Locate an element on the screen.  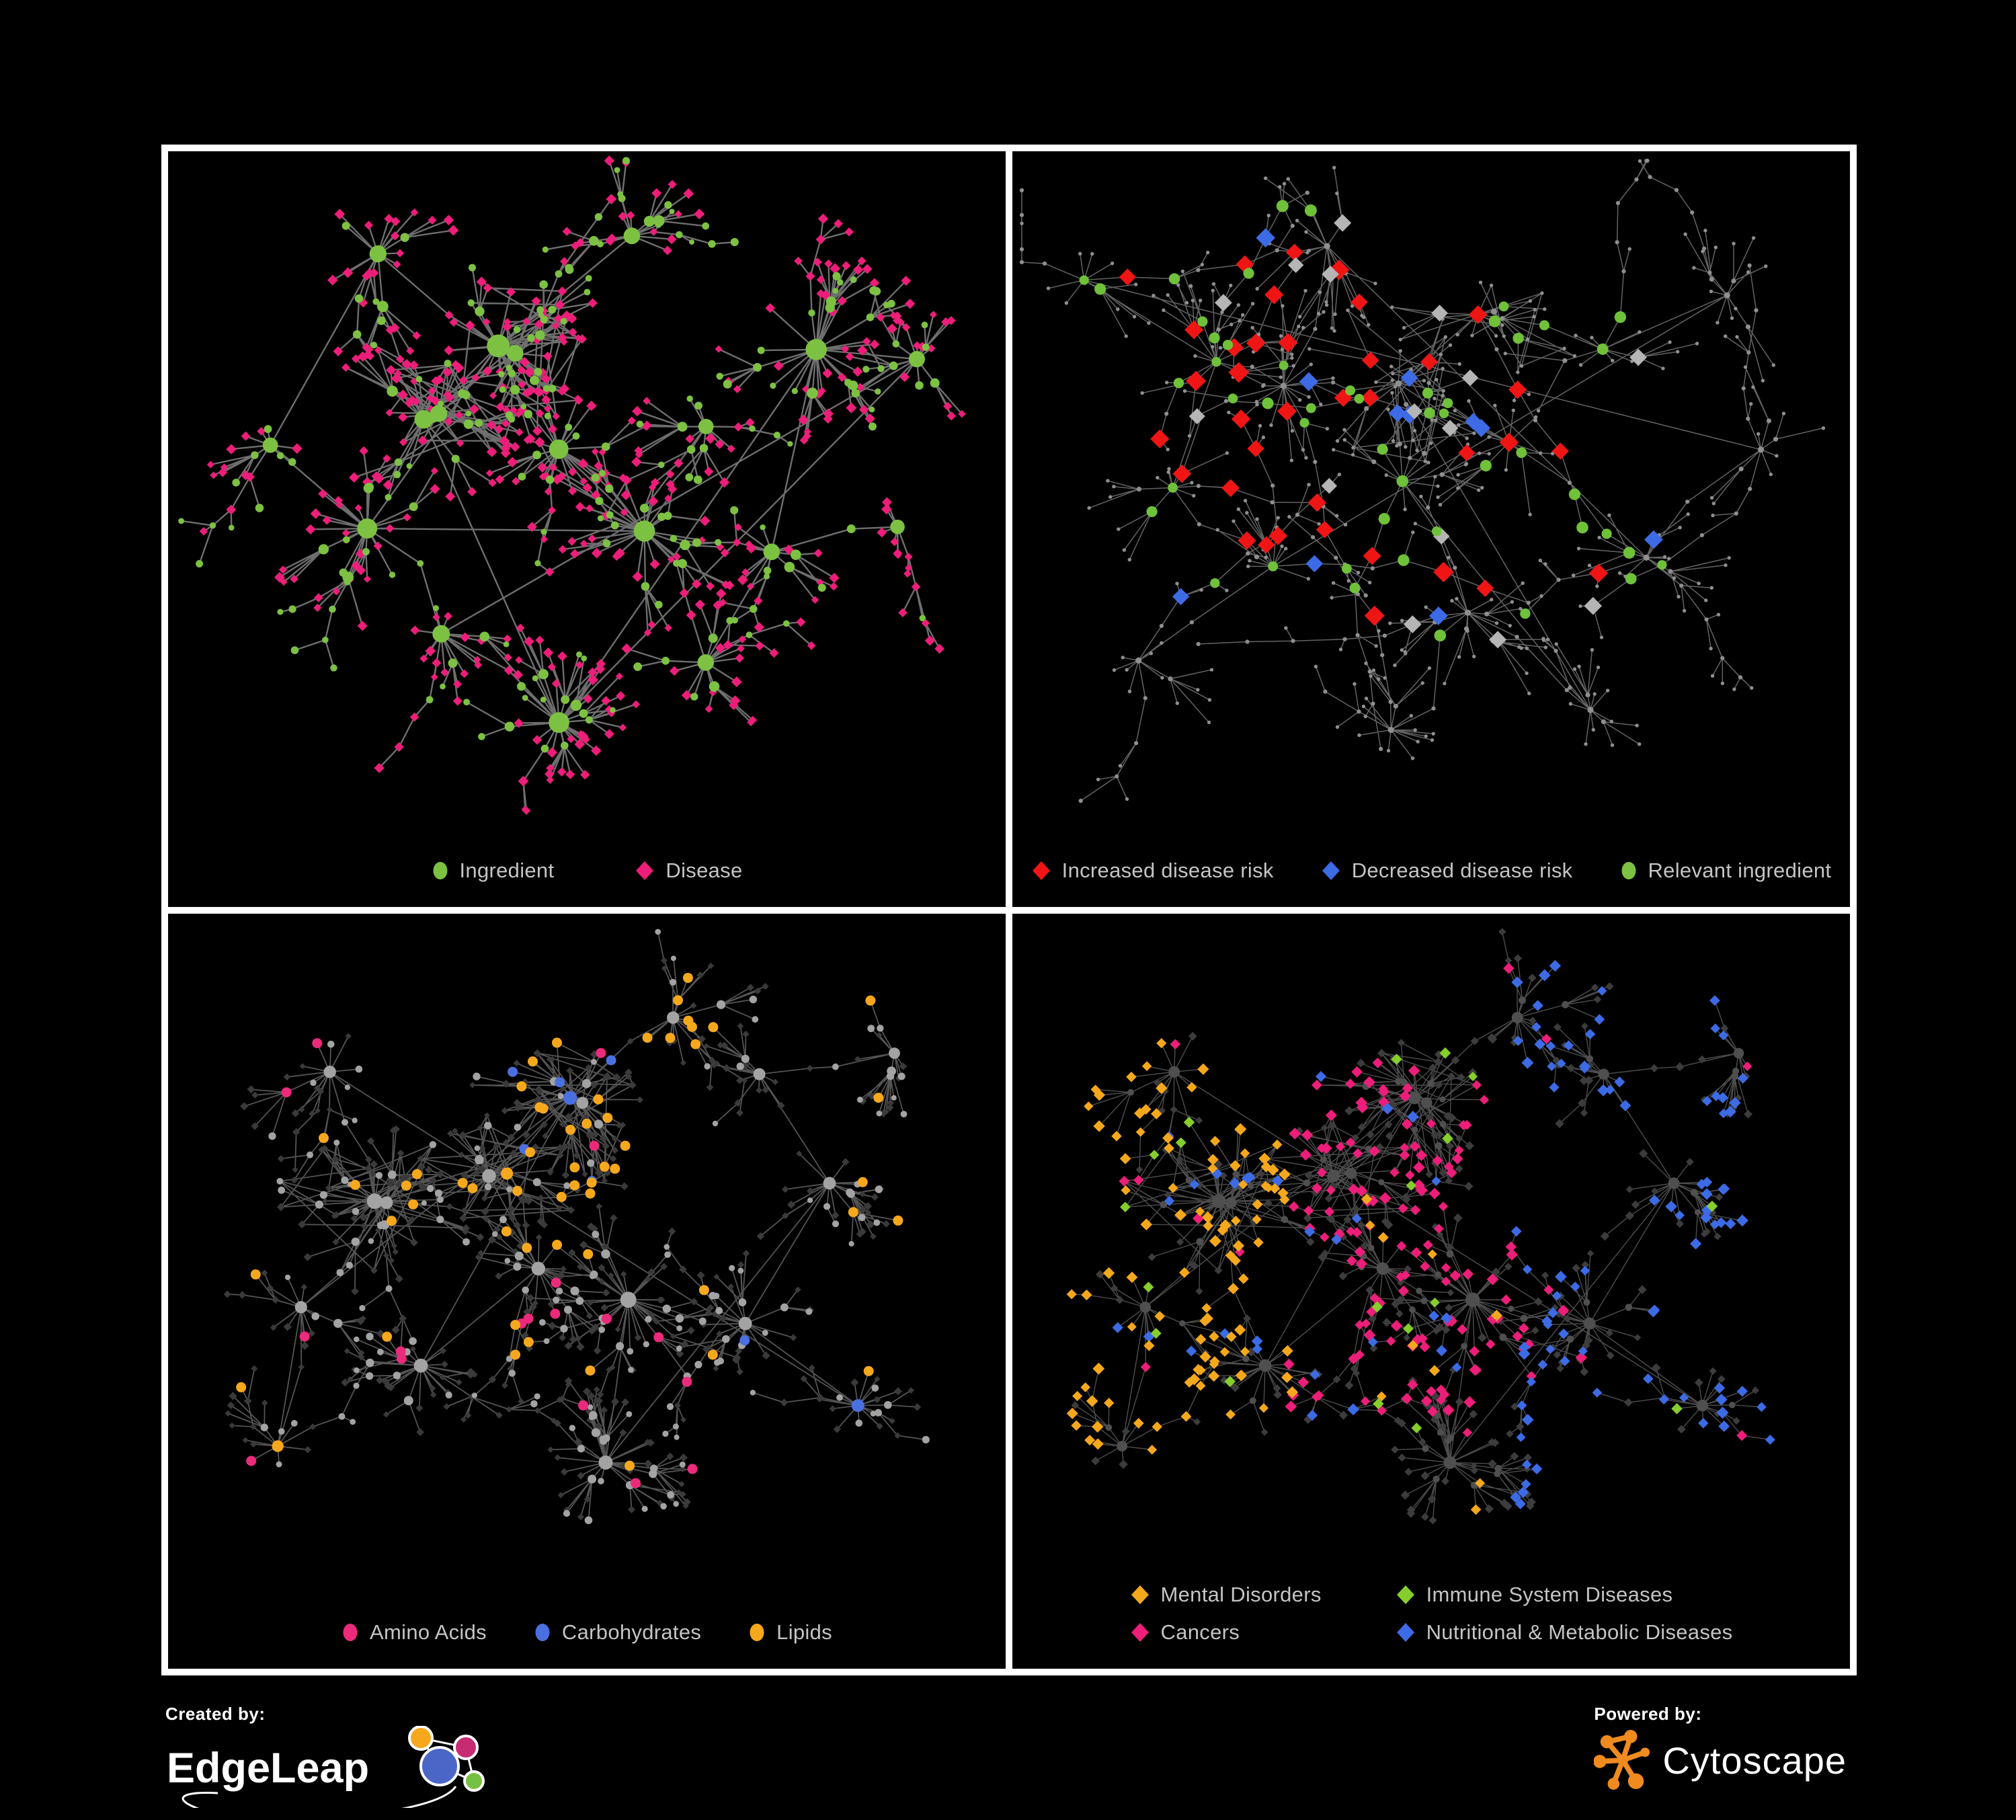
edgeleap-glyph-nodes is located at coordinates (446, 1758).